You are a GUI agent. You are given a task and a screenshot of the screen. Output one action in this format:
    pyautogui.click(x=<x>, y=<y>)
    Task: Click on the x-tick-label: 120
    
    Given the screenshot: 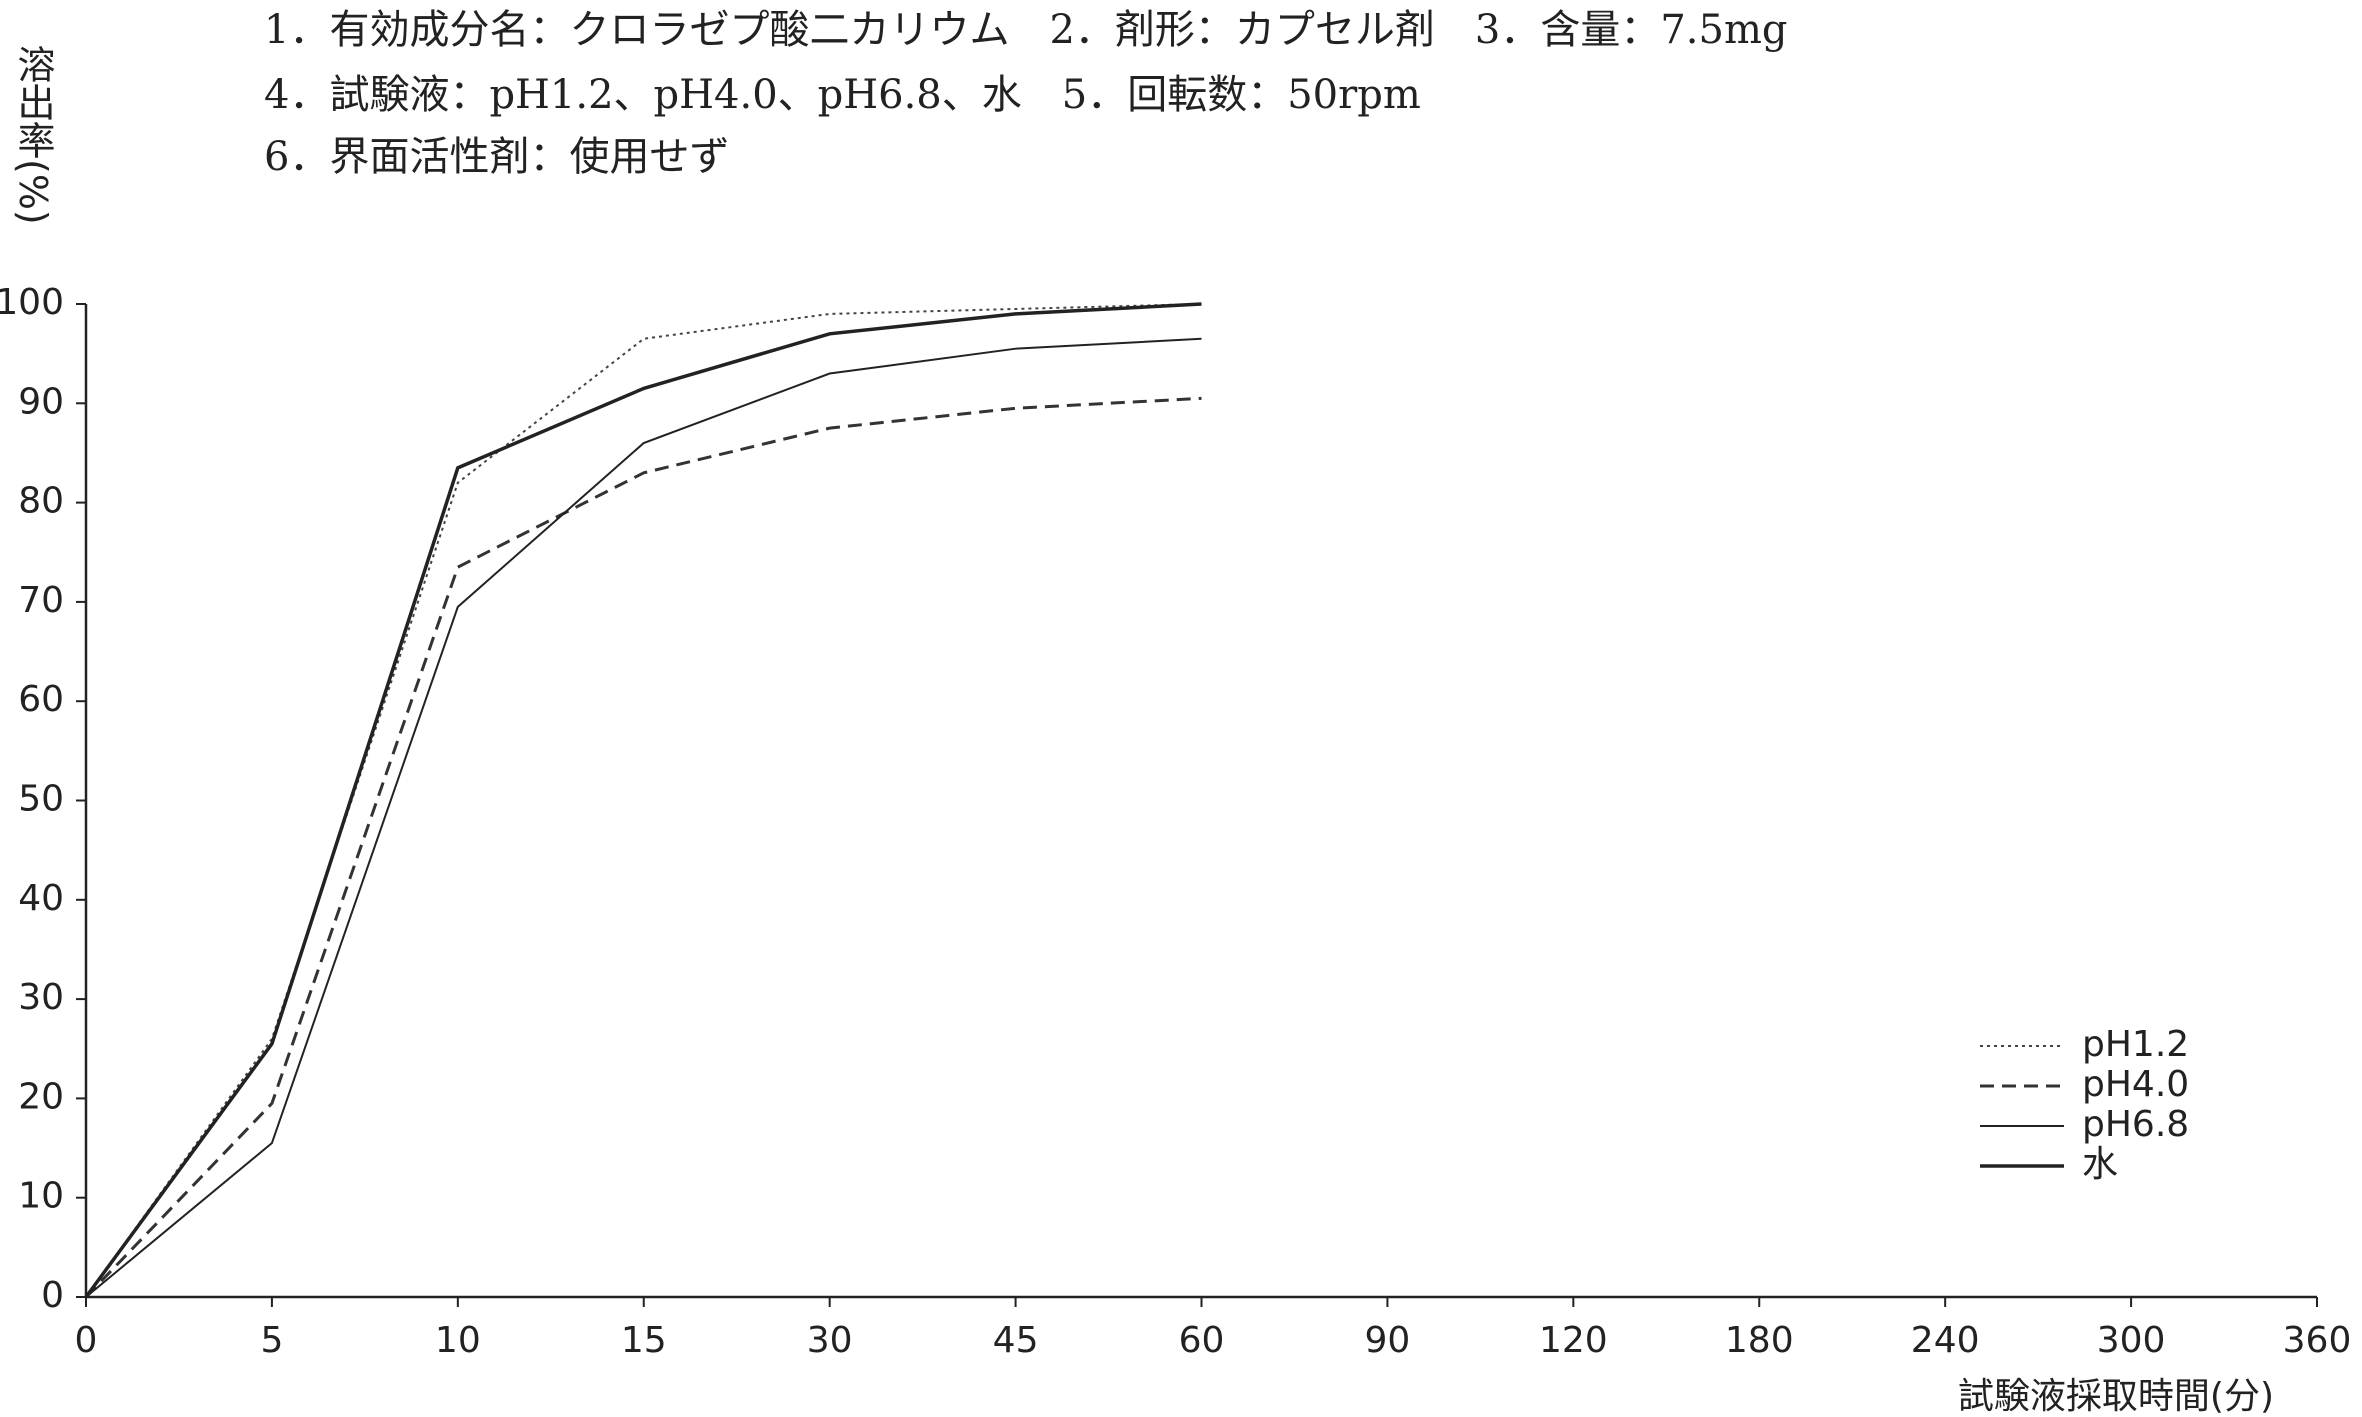 What is the action you would take?
    pyautogui.click(x=1573, y=1340)
    